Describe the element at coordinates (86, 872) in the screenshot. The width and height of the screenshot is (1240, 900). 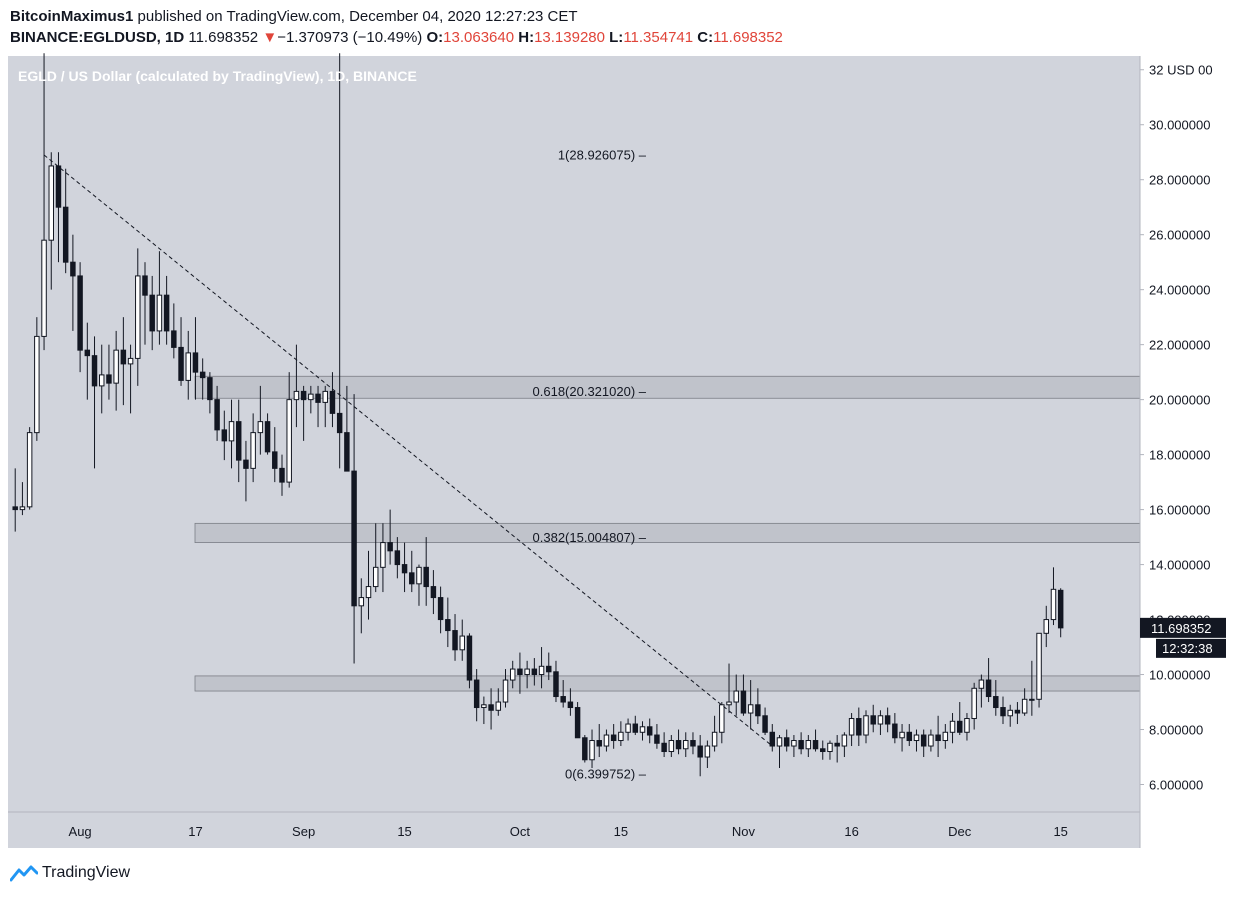
I see `footer-brand: TradingView` at that location.